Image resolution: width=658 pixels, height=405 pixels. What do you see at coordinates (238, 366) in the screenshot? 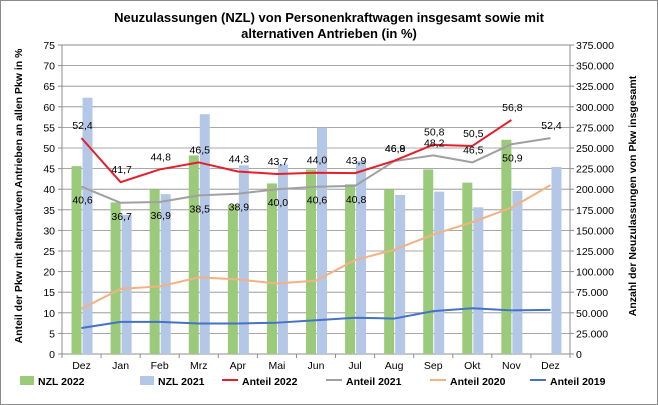
I see `x-tick-label: Apr` at bounding box center [238, 366].